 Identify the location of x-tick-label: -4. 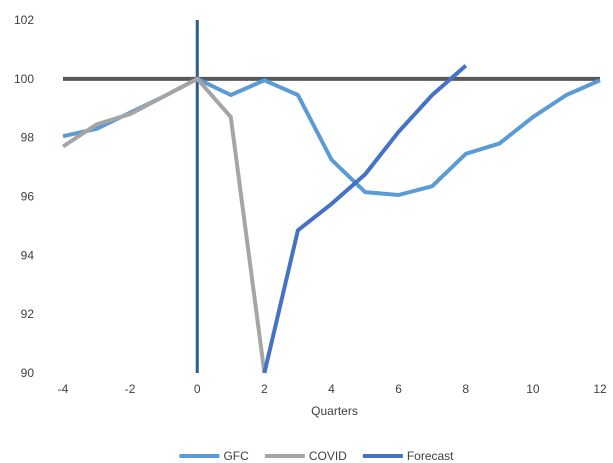
(63, 389).